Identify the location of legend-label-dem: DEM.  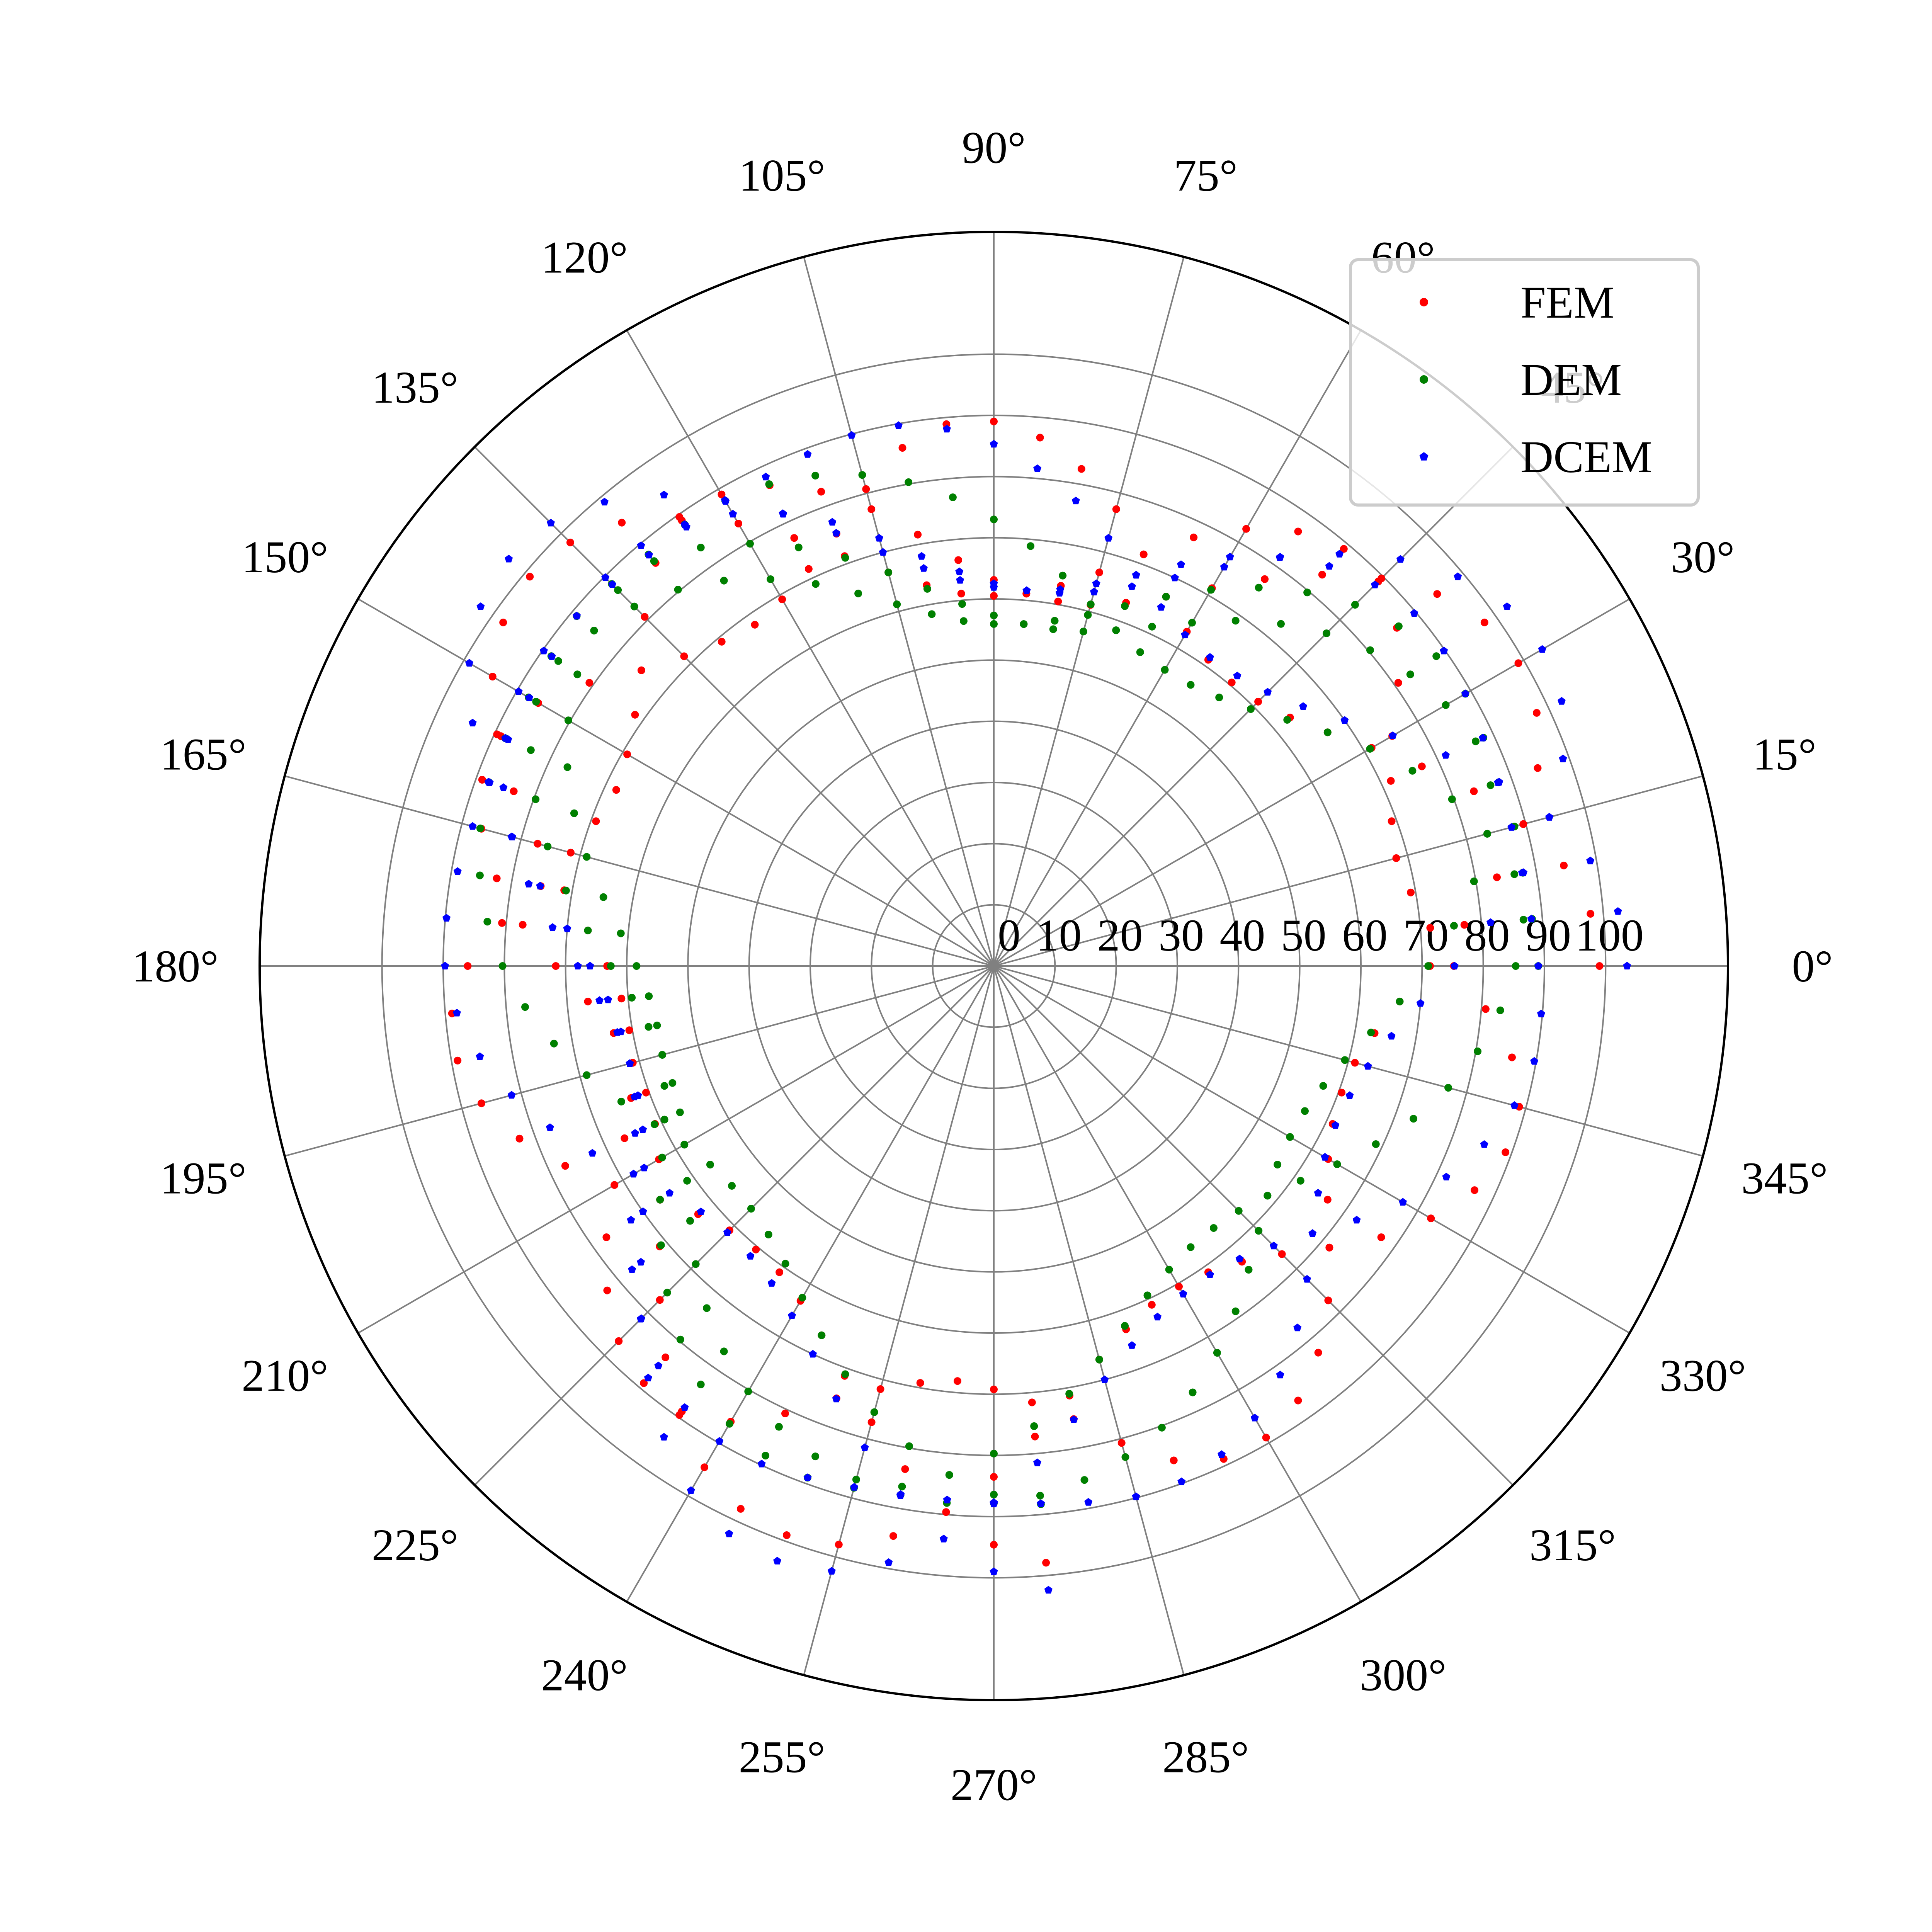
(1571, 380).